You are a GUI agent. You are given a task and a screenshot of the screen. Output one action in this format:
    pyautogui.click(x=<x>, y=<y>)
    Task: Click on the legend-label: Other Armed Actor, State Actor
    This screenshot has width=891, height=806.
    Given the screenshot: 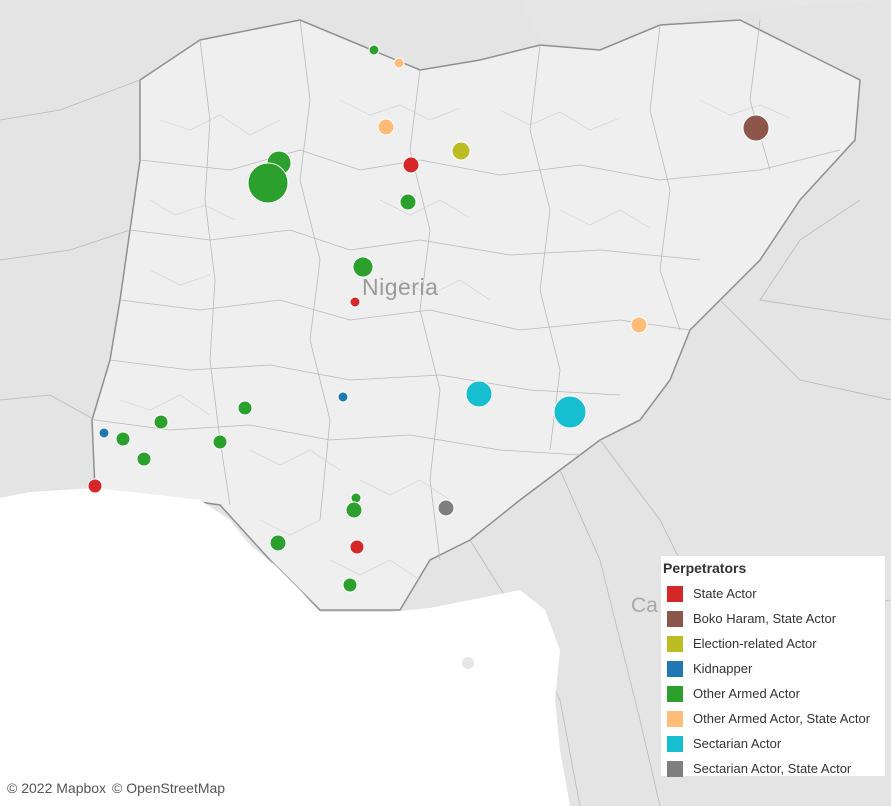 What is the action you would take?
    pyautogui.click(x=782, y=718)
    